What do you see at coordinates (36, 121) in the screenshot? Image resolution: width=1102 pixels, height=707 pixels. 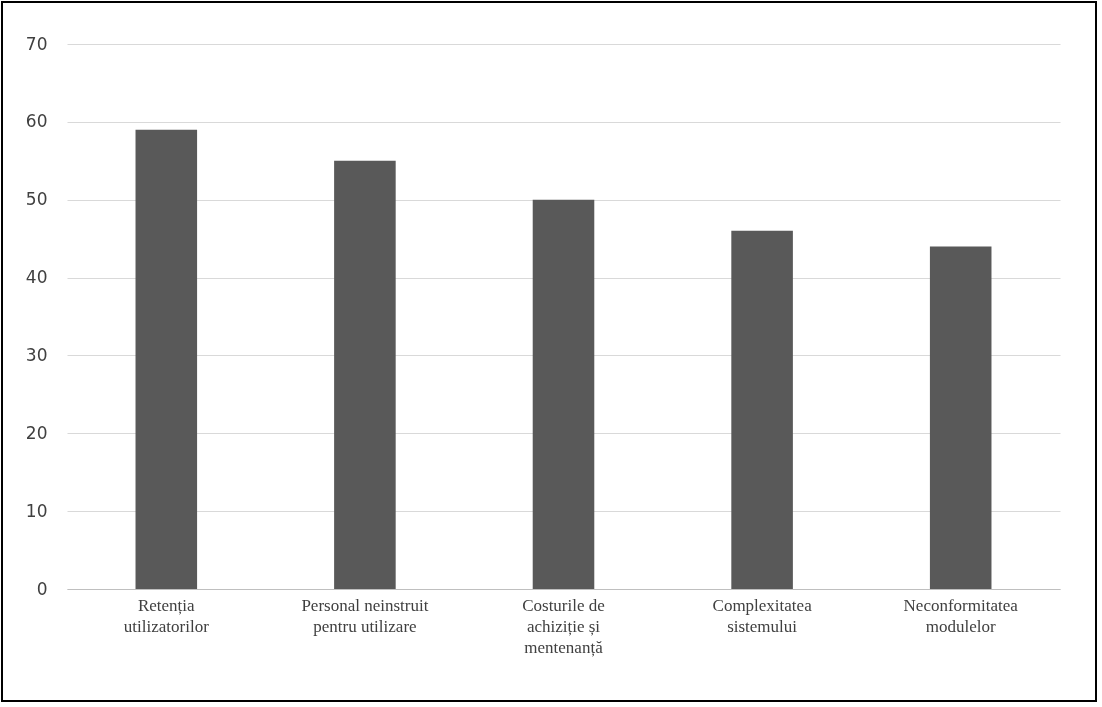 I see `y-tick-label: 60` at bounding box center [36, 121].